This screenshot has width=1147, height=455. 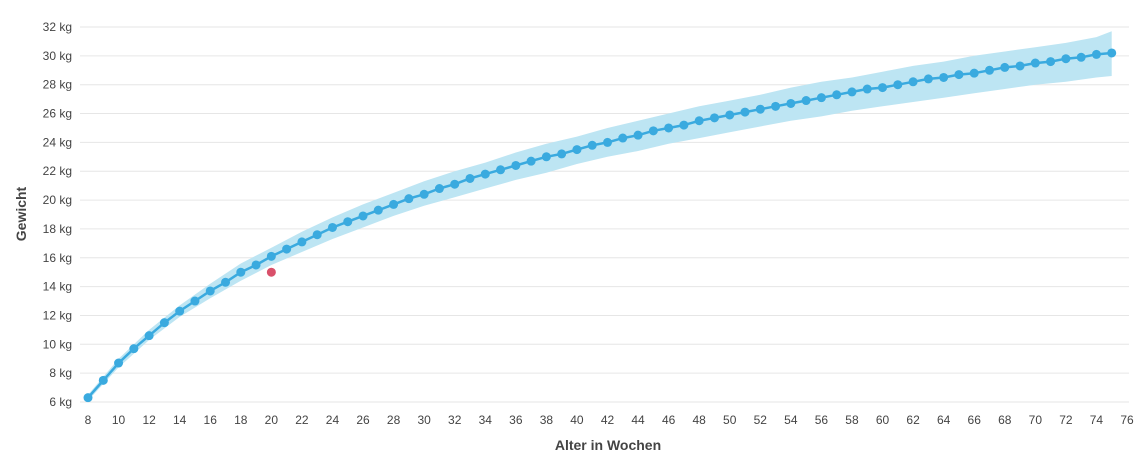 I want to click on x-tick-label: 50, so click(x=730, y=420).